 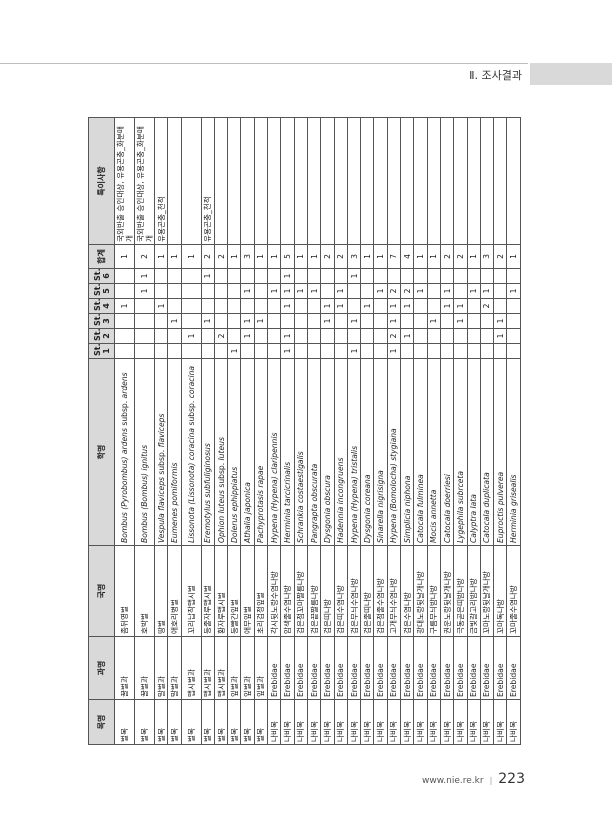 What do you see at coordinates (500, 452) in the screenshot?
I see `scientific-name-cell: Euproctis pulverea` at bounding box center [500, 452].